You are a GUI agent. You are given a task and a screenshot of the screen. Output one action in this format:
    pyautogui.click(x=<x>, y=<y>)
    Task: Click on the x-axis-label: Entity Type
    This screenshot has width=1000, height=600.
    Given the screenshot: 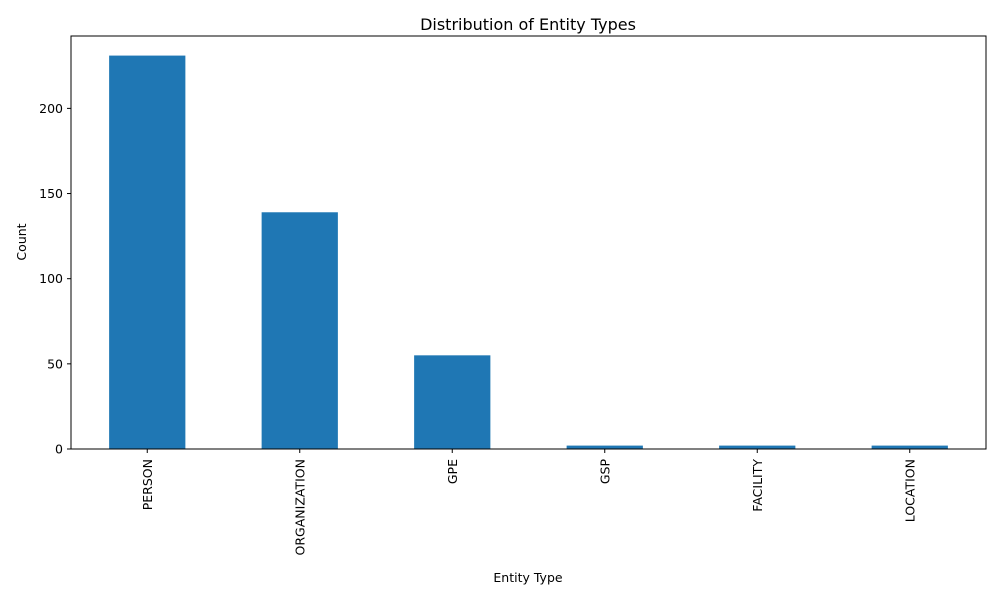 What is the action you would take?
    pyautogui.click(x=527, y=577)
    